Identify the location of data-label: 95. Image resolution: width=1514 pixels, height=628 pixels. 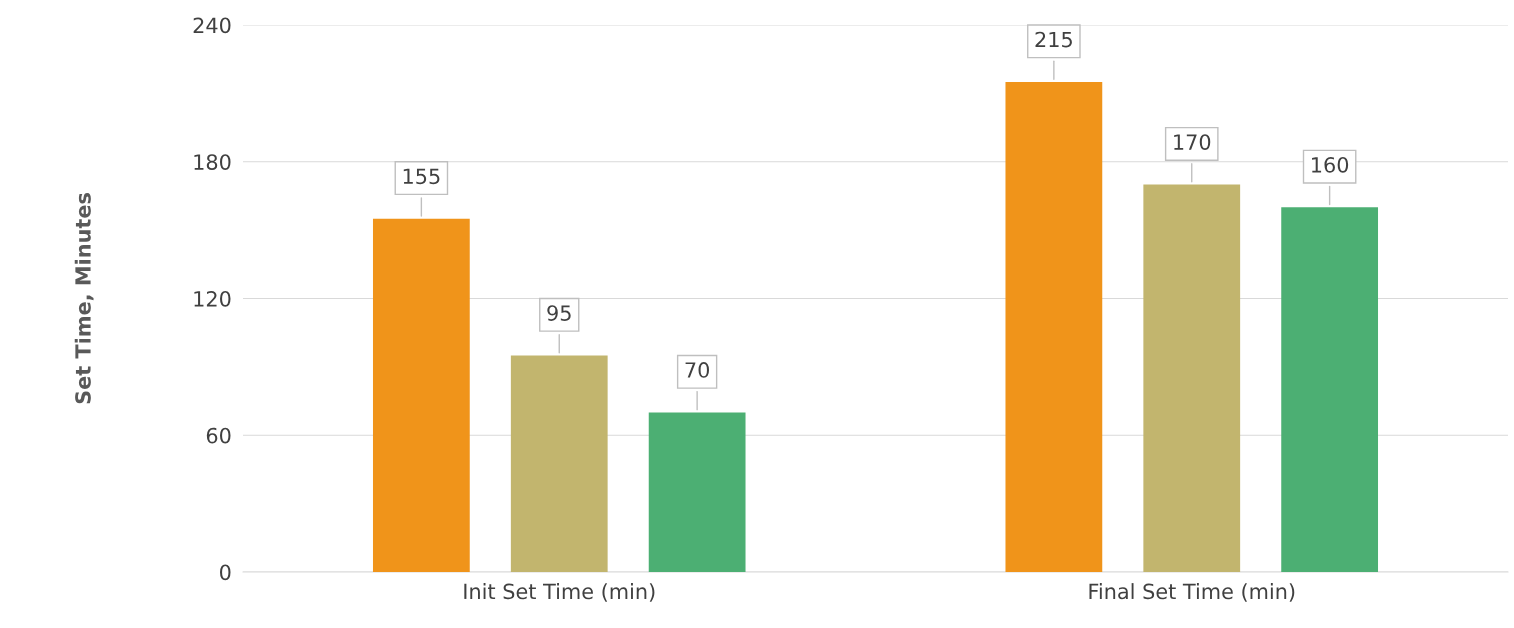
(559, 313).